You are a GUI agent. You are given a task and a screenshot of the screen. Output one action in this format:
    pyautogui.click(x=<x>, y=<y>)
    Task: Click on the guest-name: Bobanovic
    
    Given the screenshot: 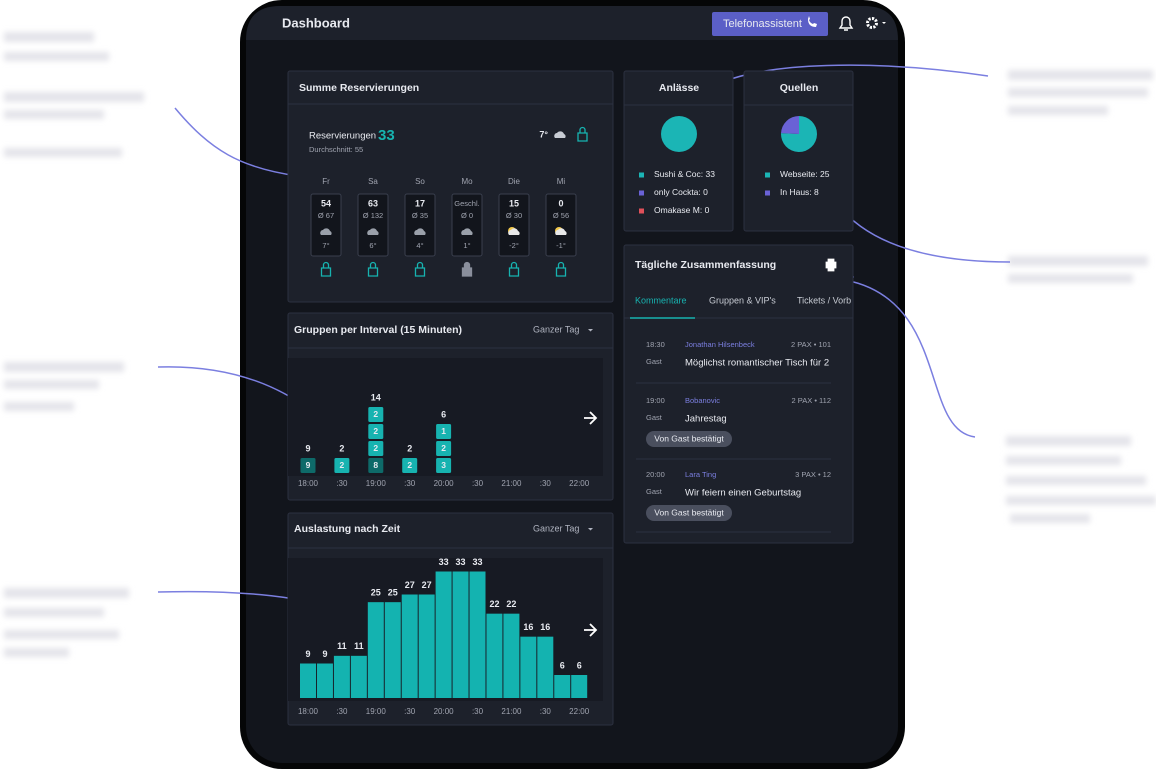 What is the action you would take?
    pyautogui.click(x=702, y=400)
    